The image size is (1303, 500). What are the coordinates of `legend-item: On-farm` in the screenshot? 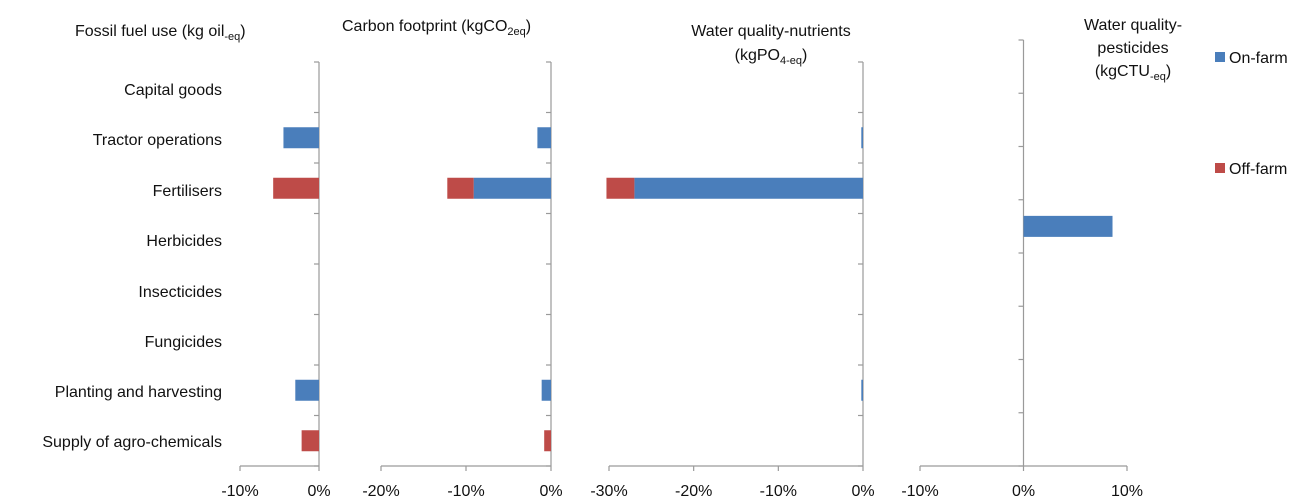 It's located at (1251, 58).